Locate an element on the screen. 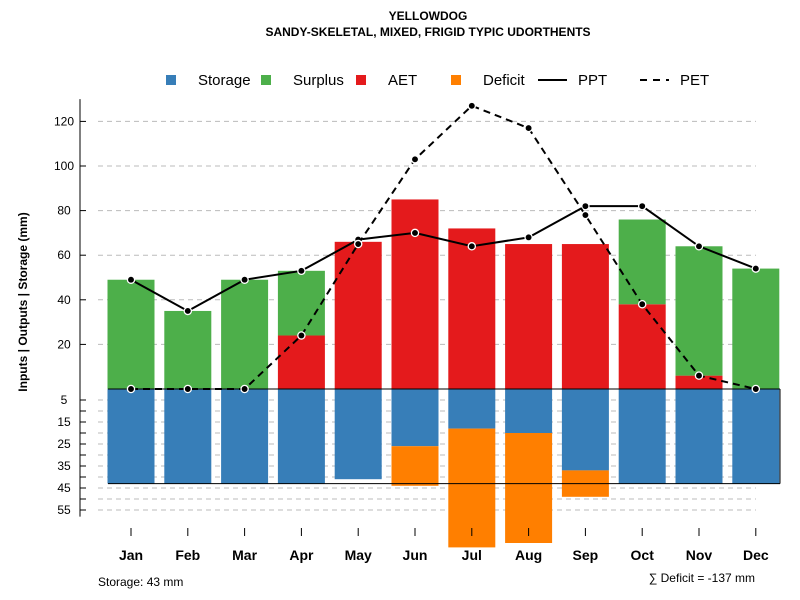  bar-storage-jul is located at coordinates (472, 409).